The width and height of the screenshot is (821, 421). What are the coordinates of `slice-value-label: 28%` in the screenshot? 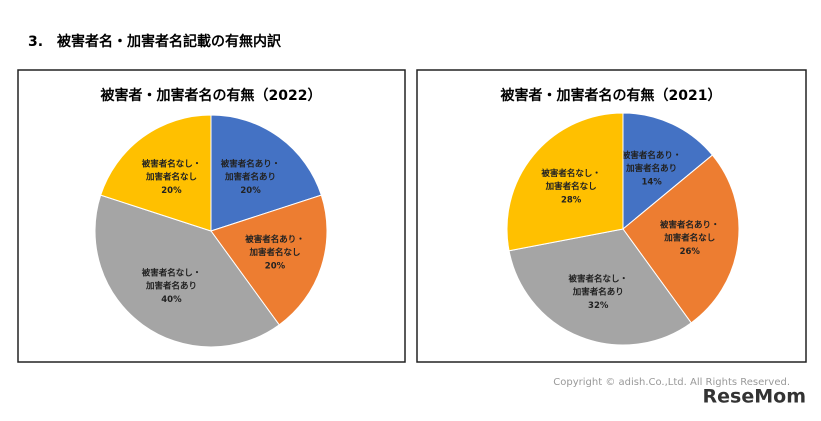 It's located at (571, 201).